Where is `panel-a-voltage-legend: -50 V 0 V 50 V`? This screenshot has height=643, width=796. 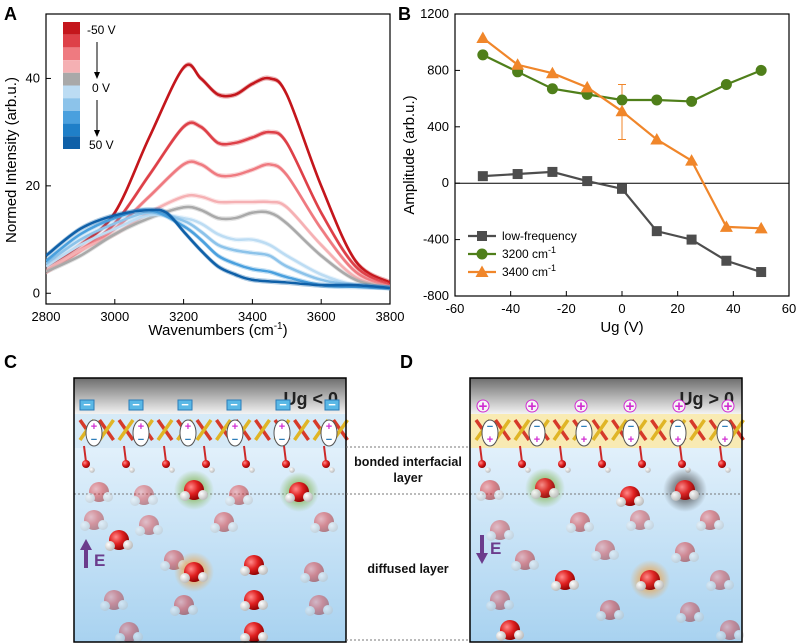 panel-a-voltage-legend: -50 V 0 V 50 V is located at coordinates (89, 87).